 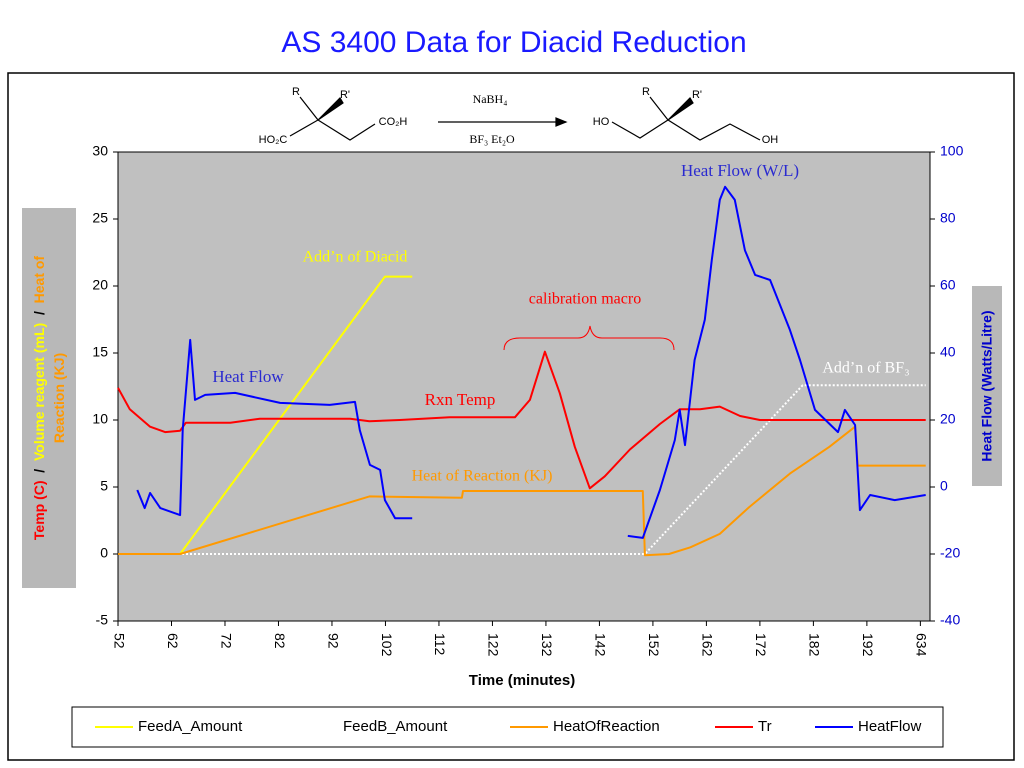 What do you see at coordinates (49, 398) in the screenshot?
I see `y-label-box` at bounding box center [49, 398].